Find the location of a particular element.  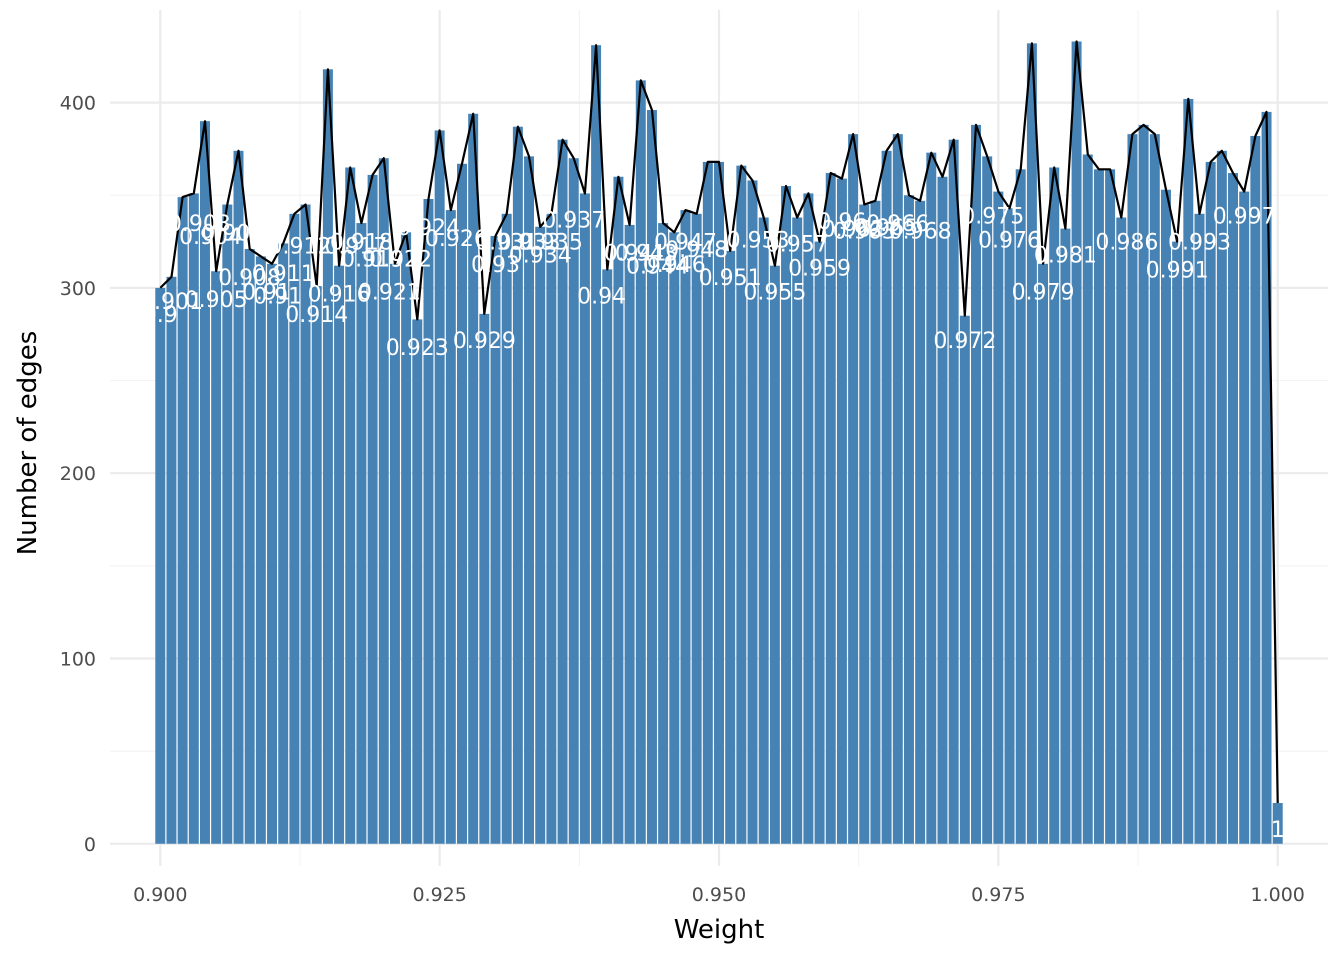

y-axis-title: Number of edges is located at coordinates (28, 443).